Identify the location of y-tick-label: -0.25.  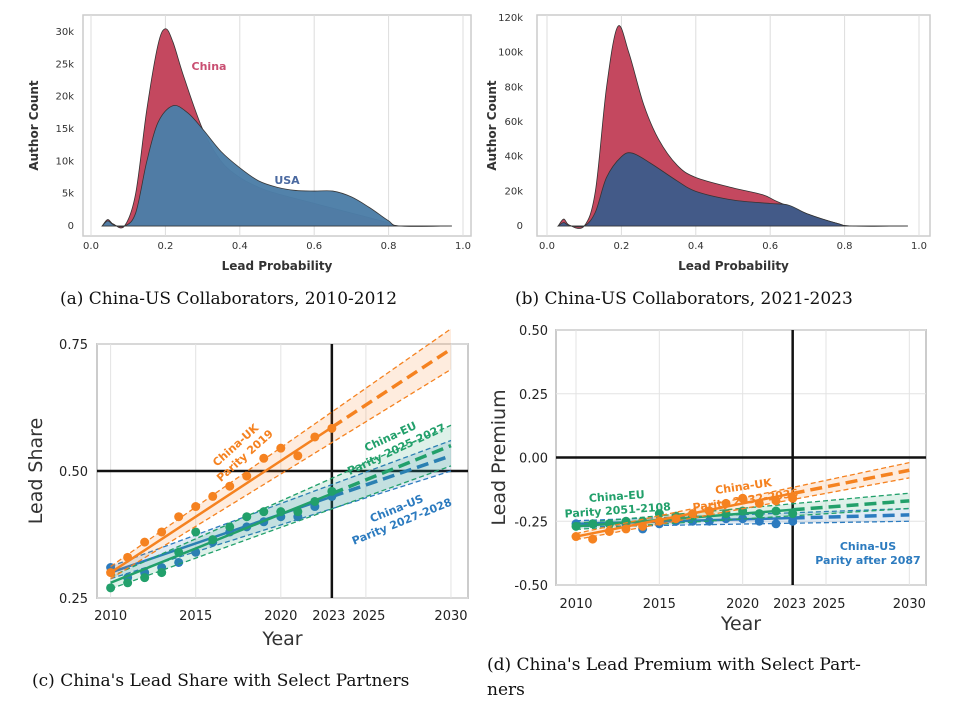
(531, 522).